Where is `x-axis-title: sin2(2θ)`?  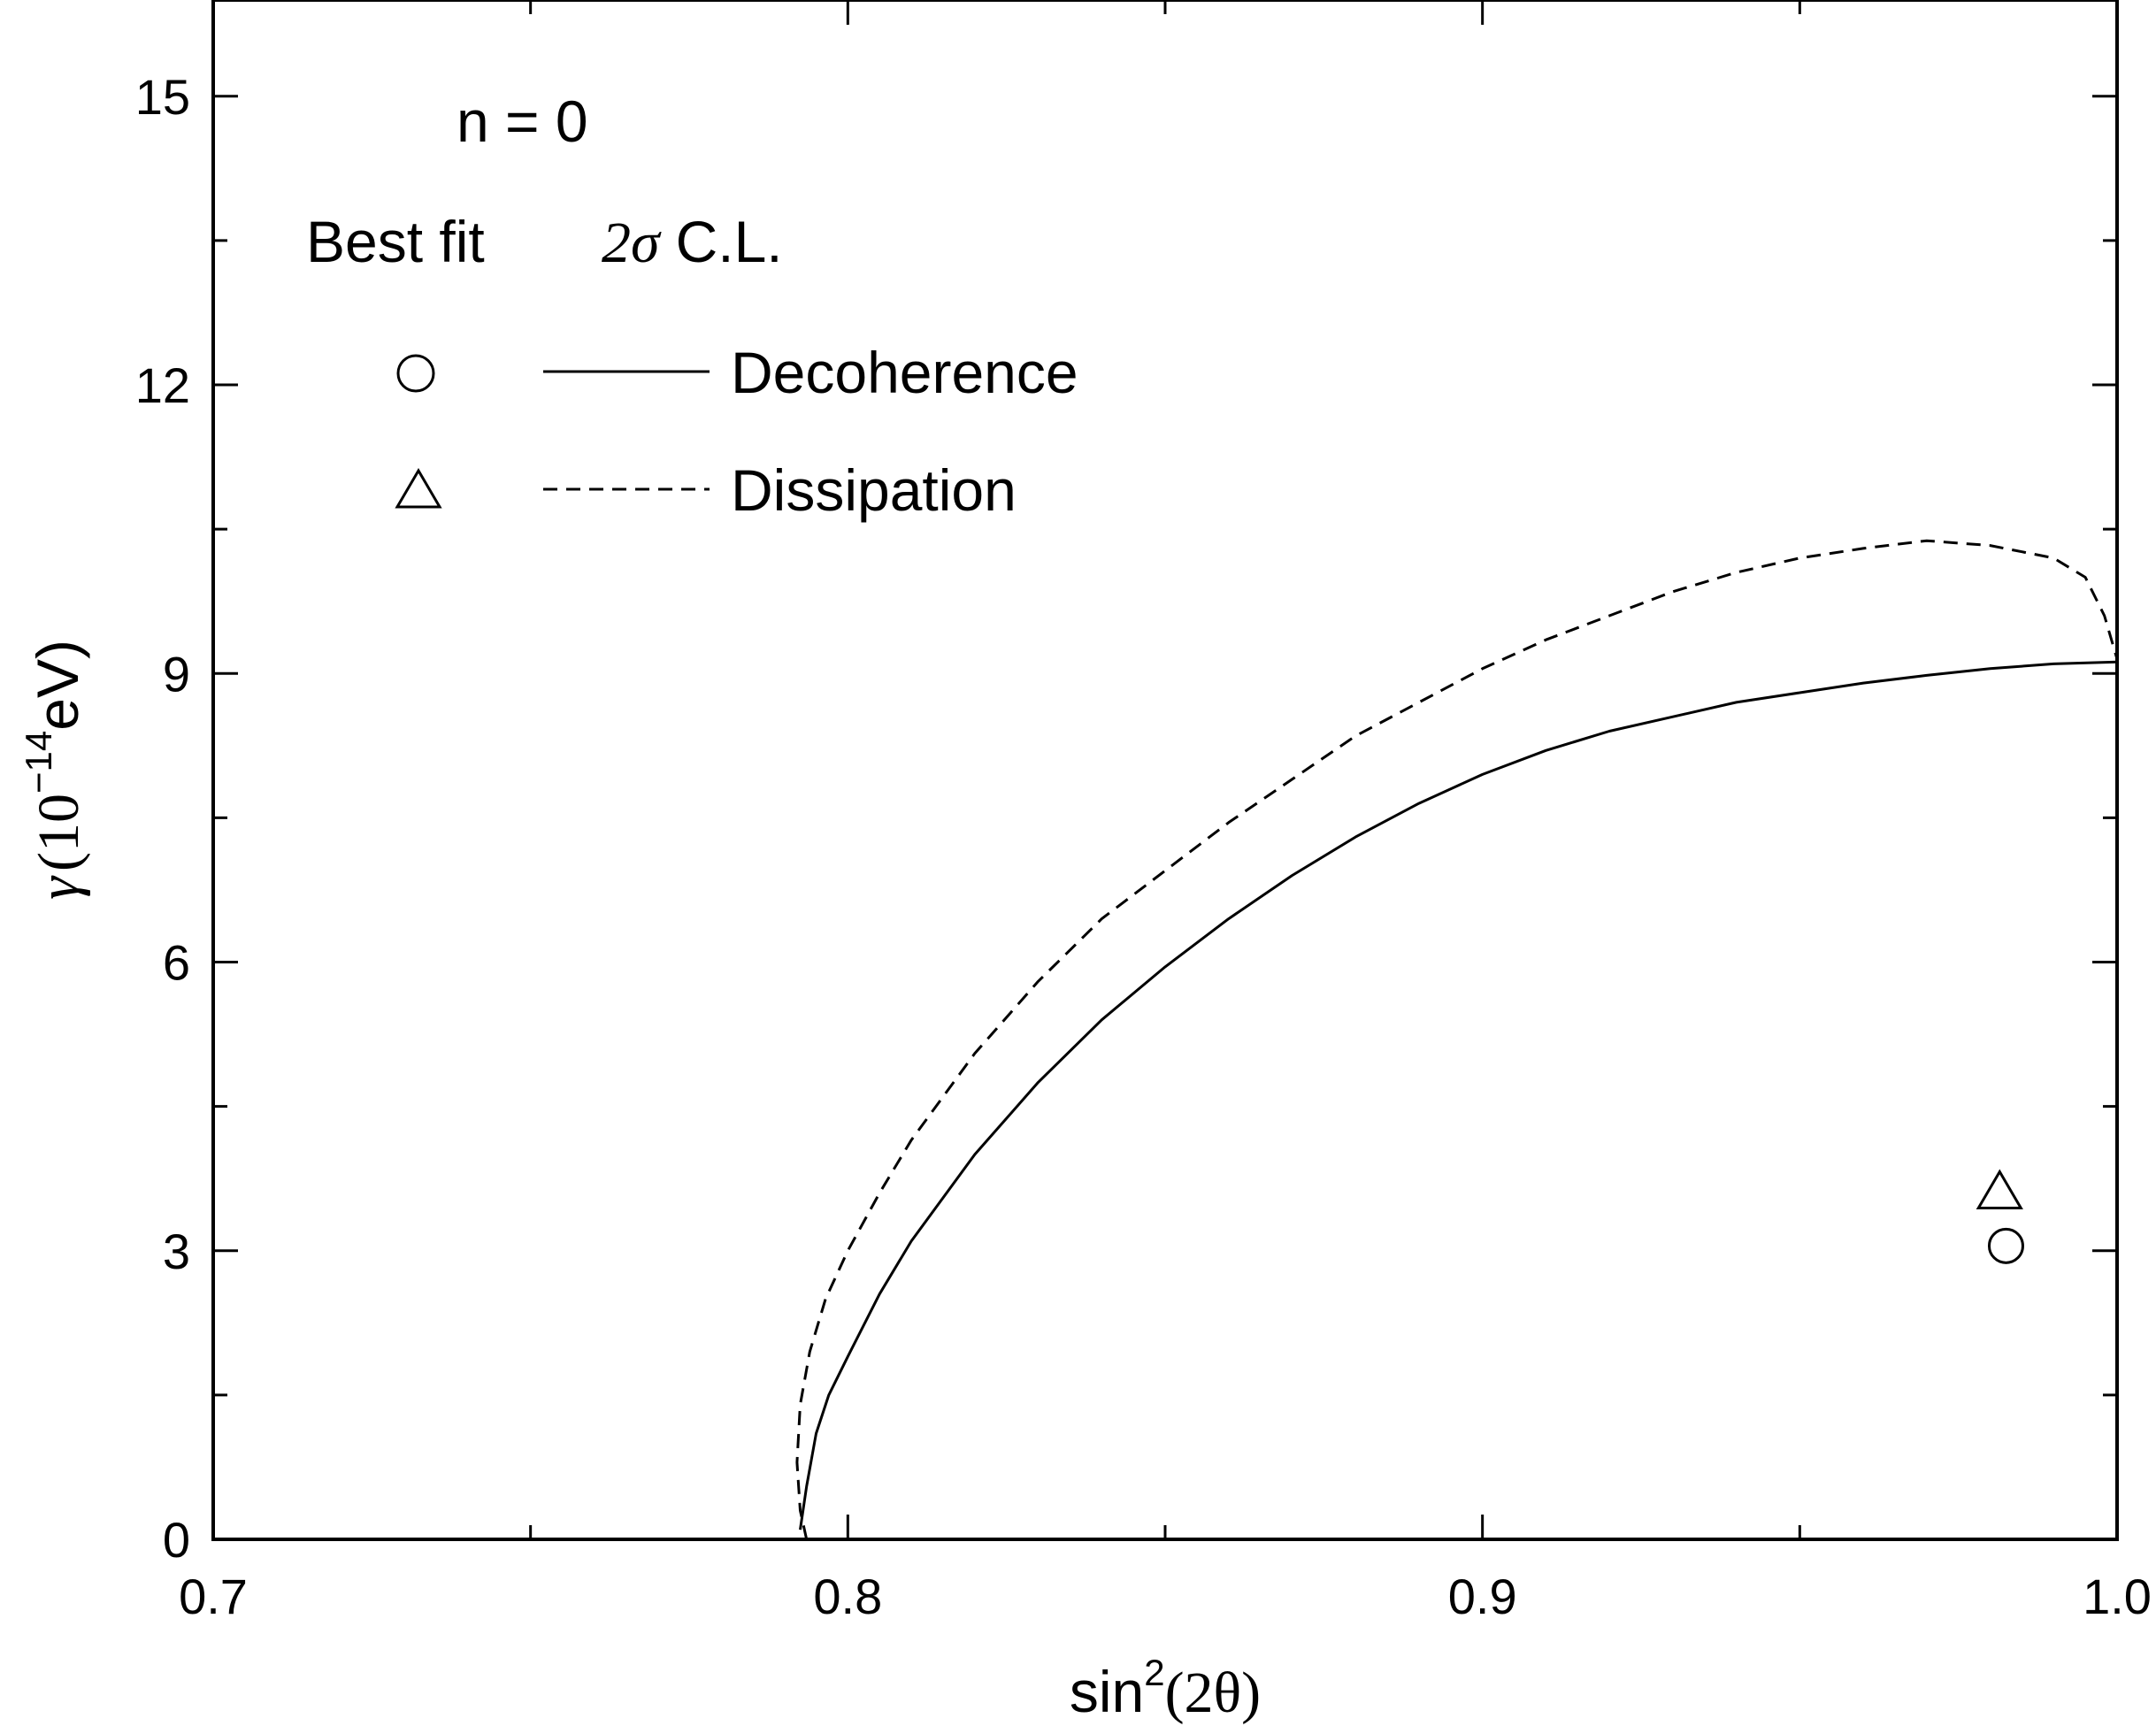 x-axis-title: sin2(2θ) is located at coordinates (1165, 1688).